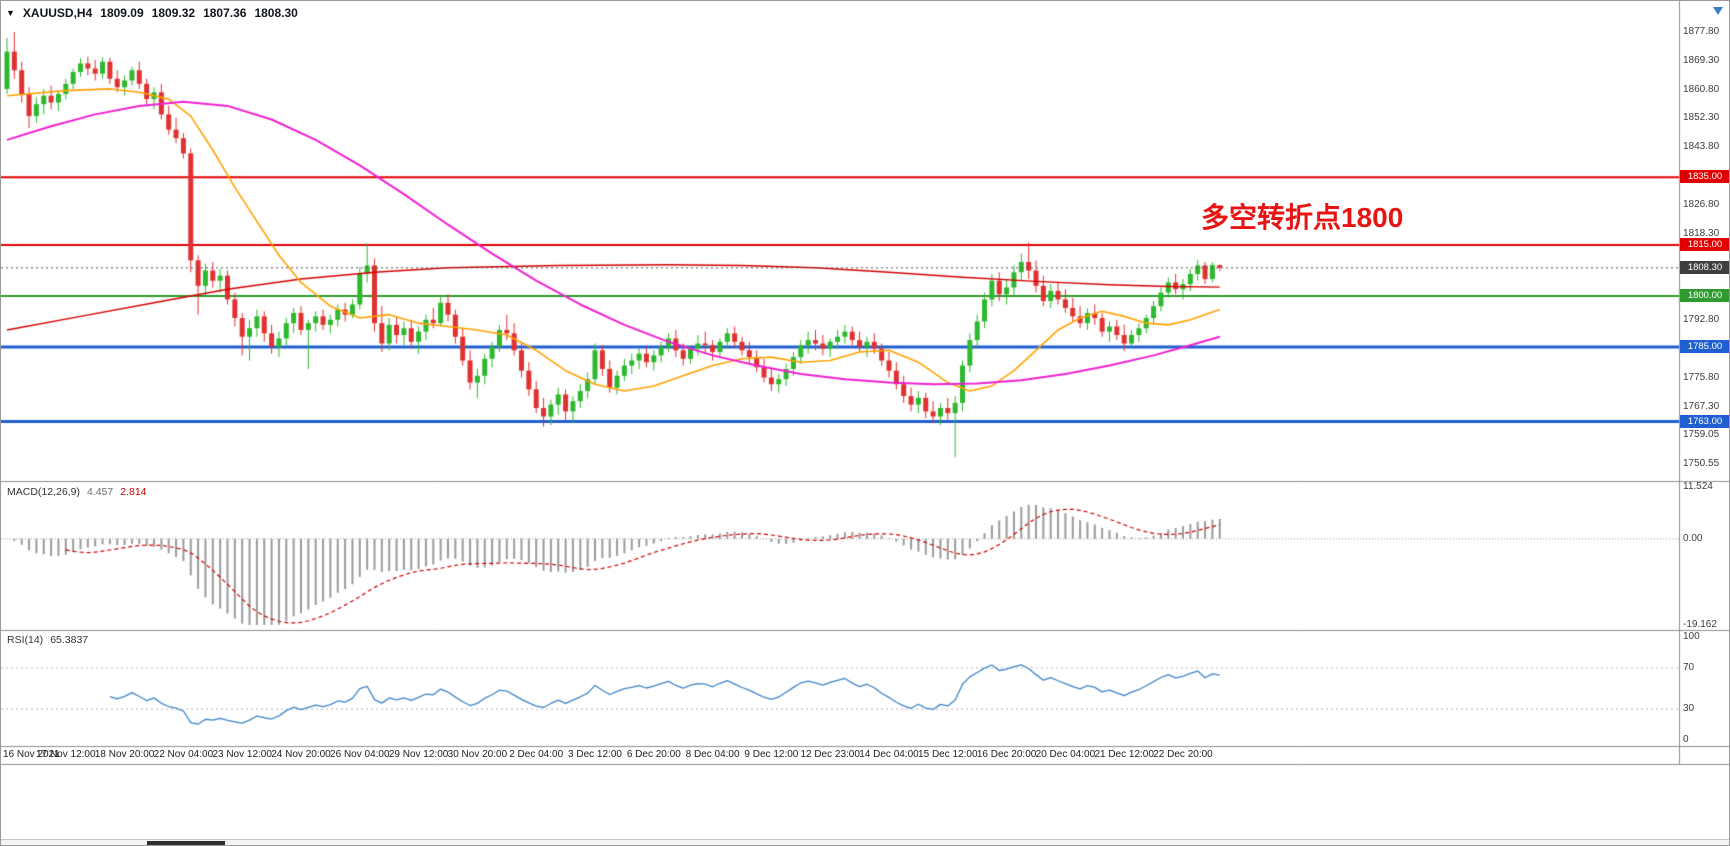  I want to click on ohlc-close-value: 1808.30, so click(276, 13).